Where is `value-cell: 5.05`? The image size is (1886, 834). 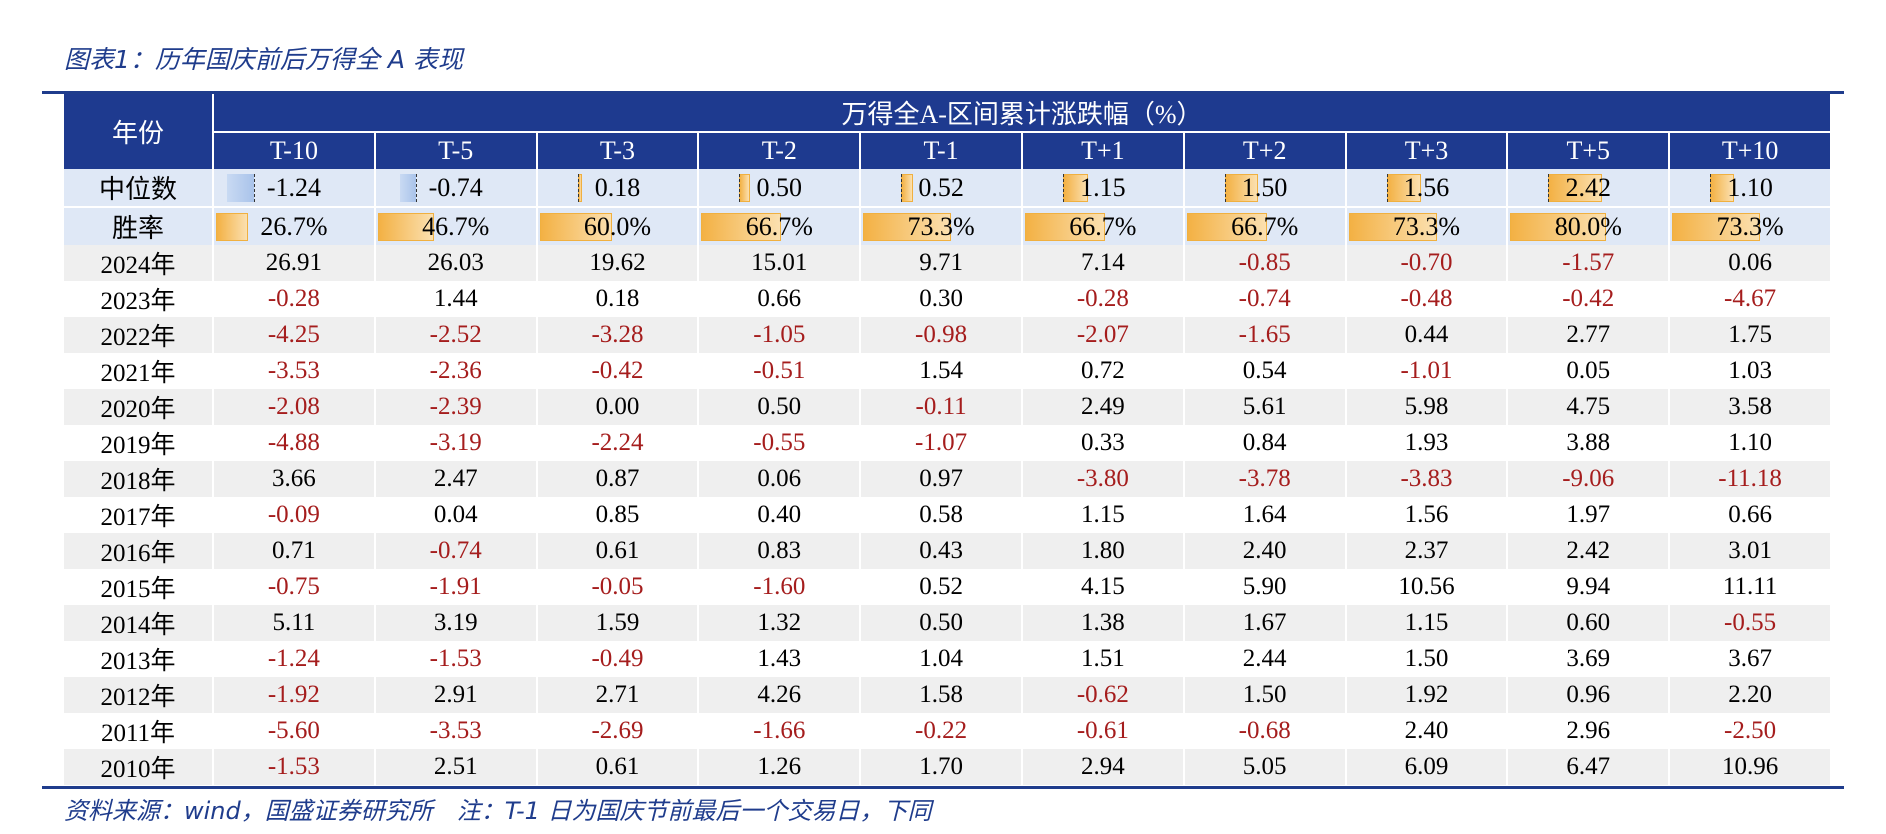
value-cell: 5.05 is located at coordinates (1264, 767).